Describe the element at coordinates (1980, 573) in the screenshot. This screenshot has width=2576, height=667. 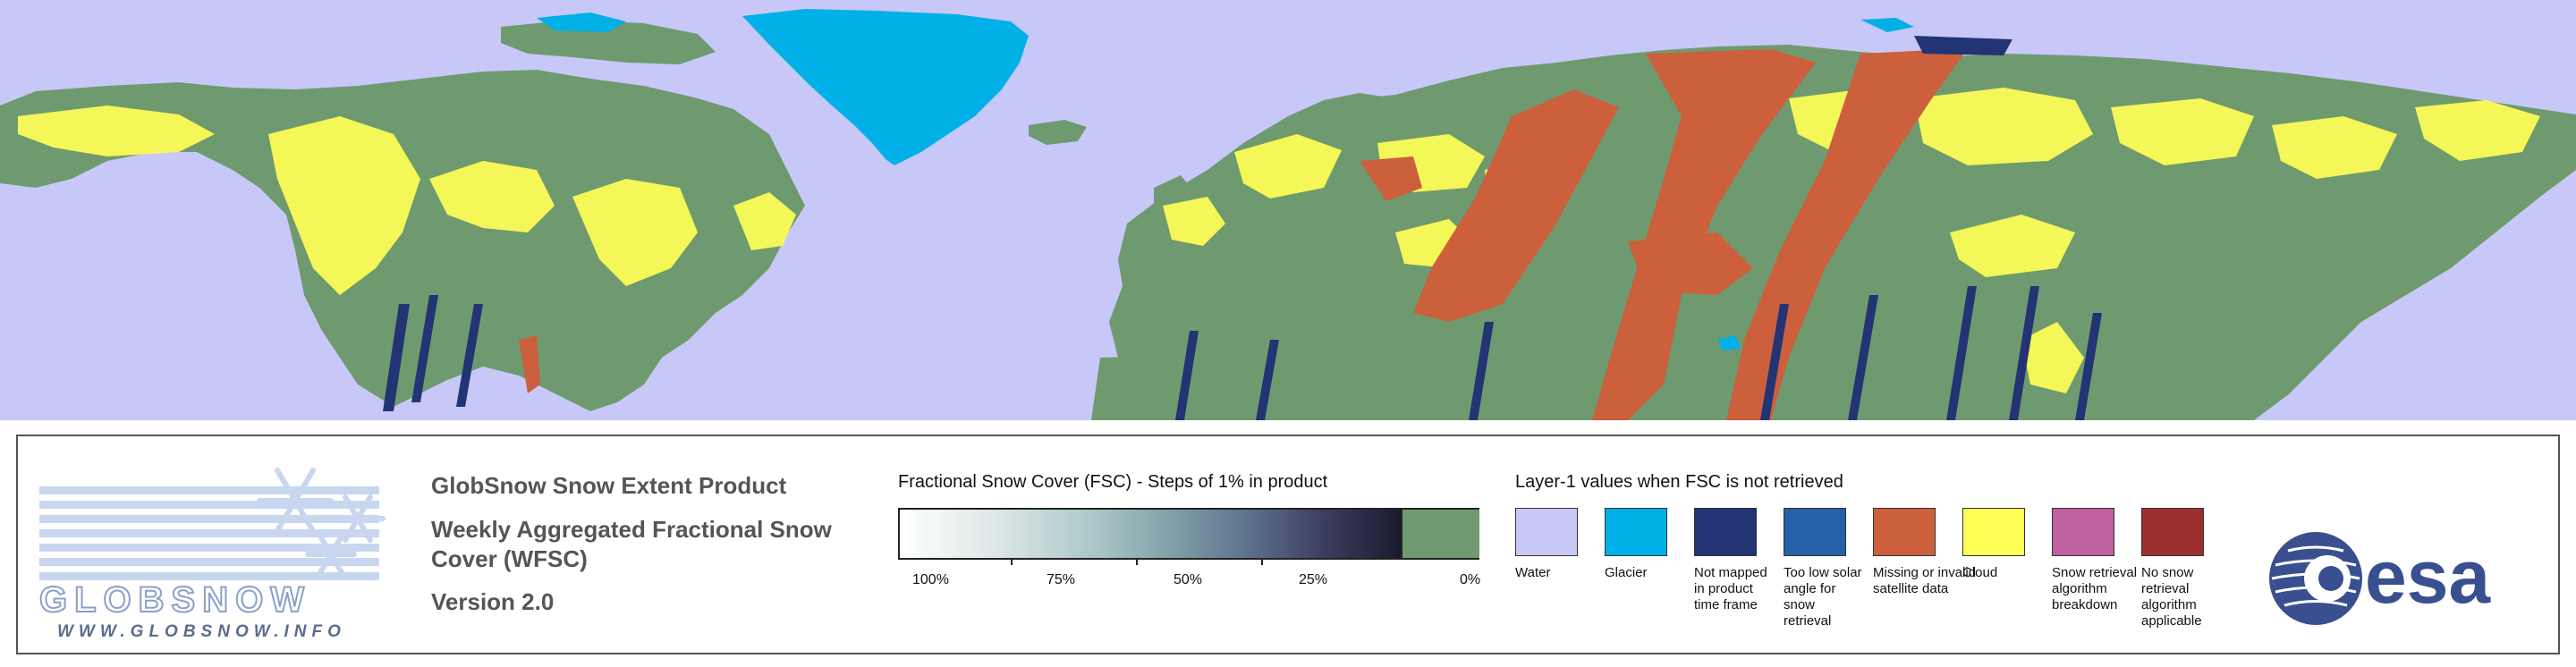
I see `swatch-label-cloud: Cloud` at that location.